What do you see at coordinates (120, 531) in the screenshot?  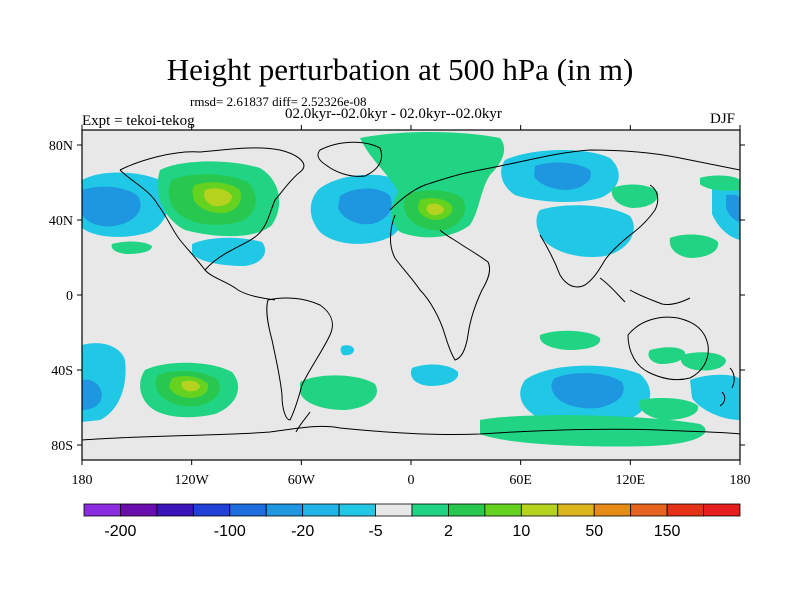 I see `colorbar-label: -200` at bounding box center [120, 531].